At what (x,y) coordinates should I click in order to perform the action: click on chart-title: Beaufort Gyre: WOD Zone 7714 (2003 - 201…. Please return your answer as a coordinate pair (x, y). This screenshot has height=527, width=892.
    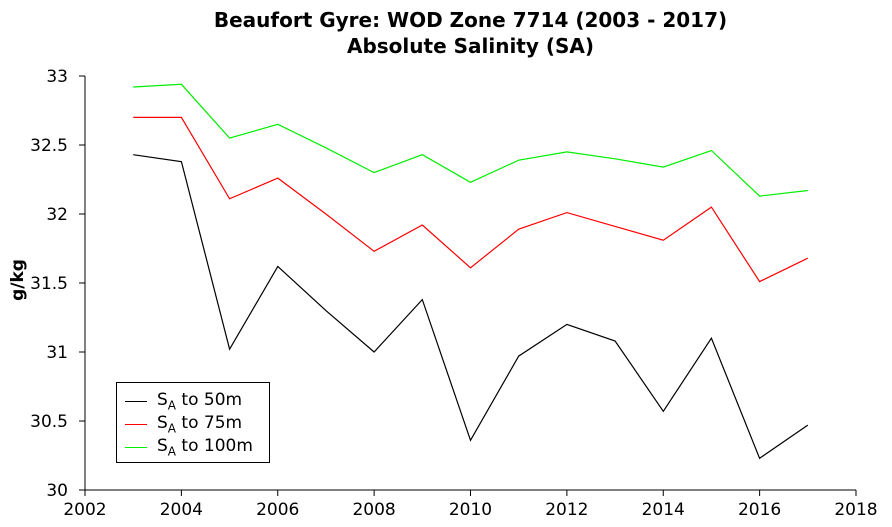
    Looking at the image, I should click on (470, 20).